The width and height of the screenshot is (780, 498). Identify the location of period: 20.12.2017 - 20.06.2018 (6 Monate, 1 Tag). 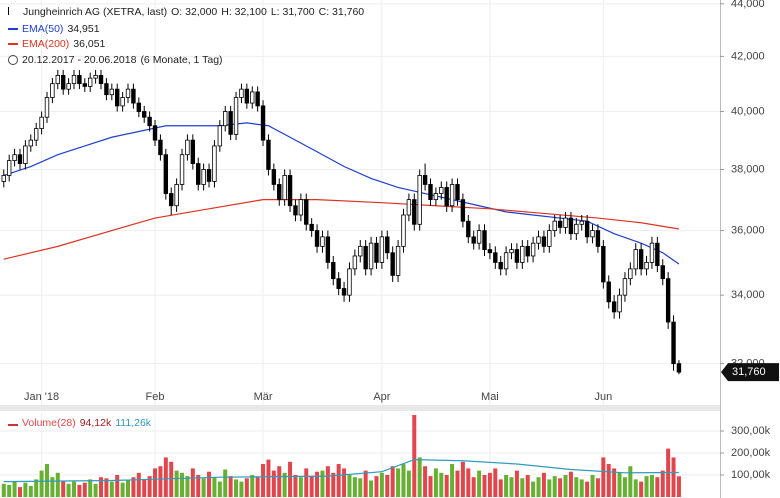
(117, 60).